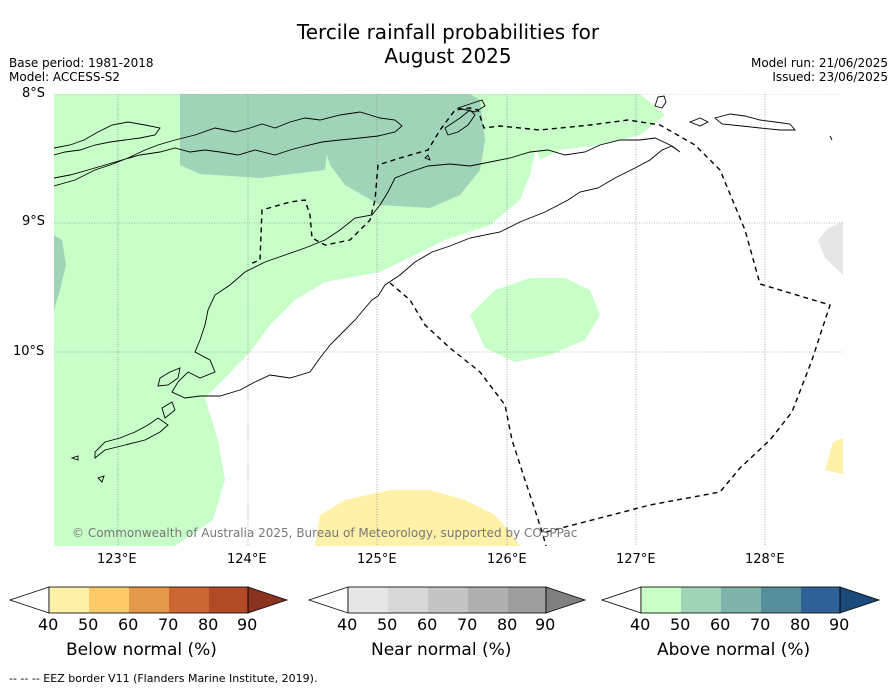  Describe the element at coordinates (427, 157) in the screenshot. I see `atauro-coast` at that location.